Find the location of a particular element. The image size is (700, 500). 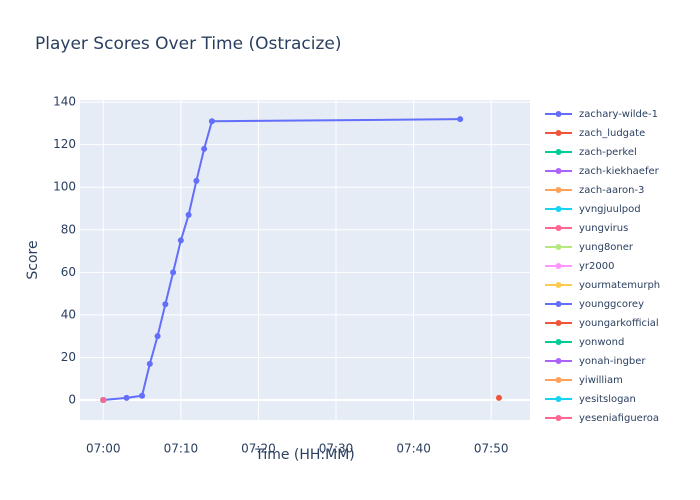

legend-label: zach-kiekhaefer is located at coordinates (619, 171).